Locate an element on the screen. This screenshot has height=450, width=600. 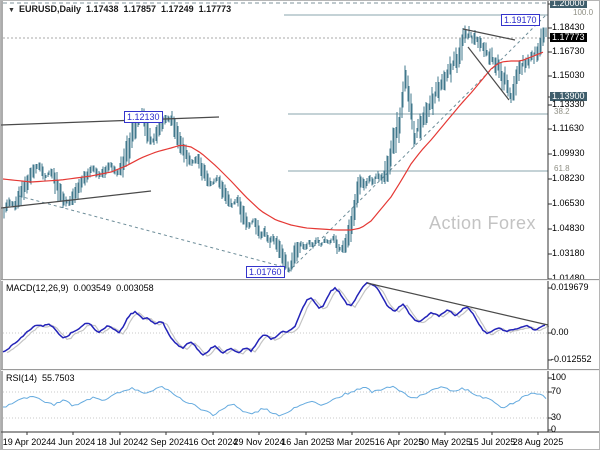
pullback-lower-trendline is located at coordinates (488, 73).